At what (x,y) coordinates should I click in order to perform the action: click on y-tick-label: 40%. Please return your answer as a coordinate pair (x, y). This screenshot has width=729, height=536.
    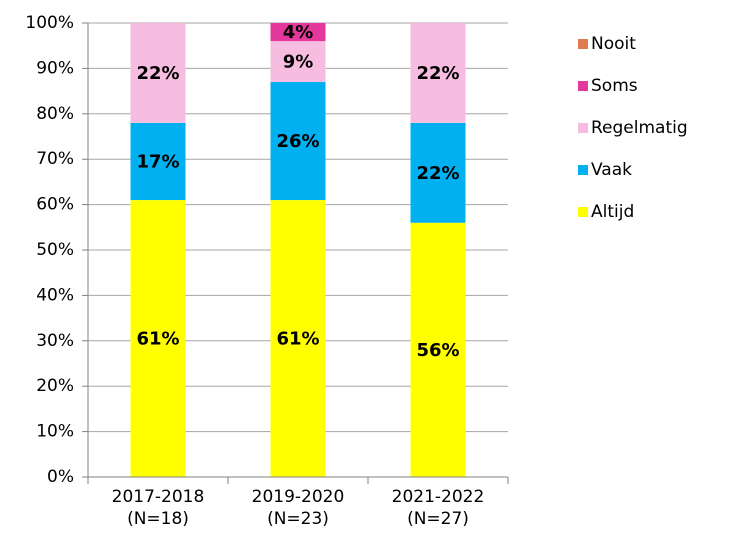
    Looking at the image, I should click on (55, 295).